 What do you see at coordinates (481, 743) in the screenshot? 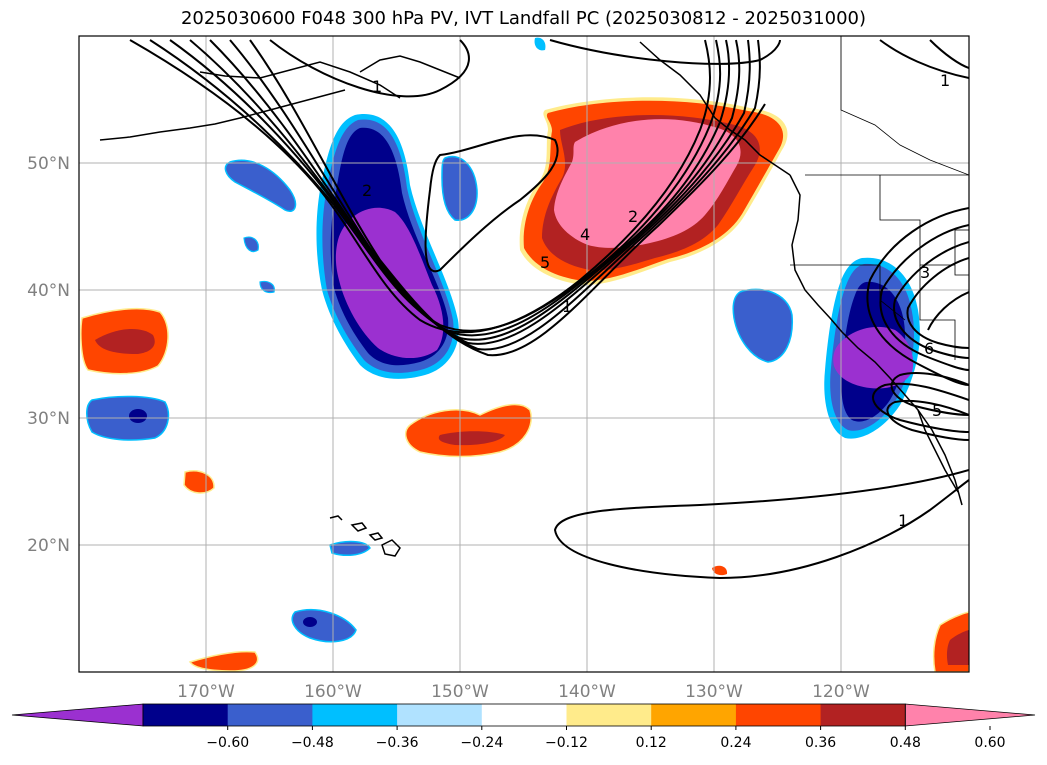
I see `colorbar-tick-label: −0.24` at bounding box center [481, 743].